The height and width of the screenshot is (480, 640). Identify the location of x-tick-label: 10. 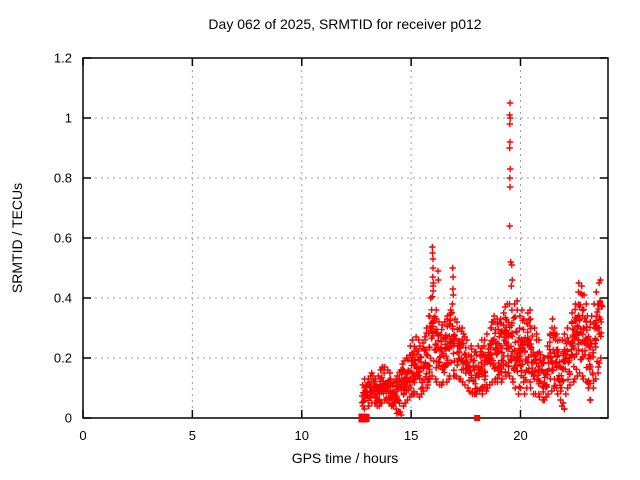
(302, 435).